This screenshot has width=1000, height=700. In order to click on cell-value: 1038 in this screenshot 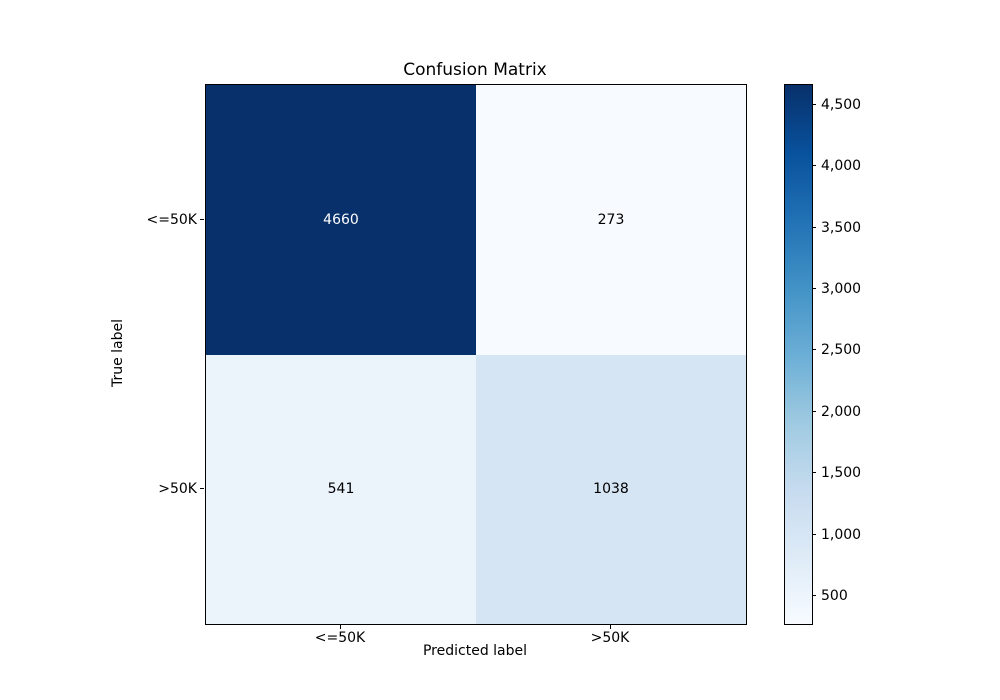, I will do `click(611, 489)`.